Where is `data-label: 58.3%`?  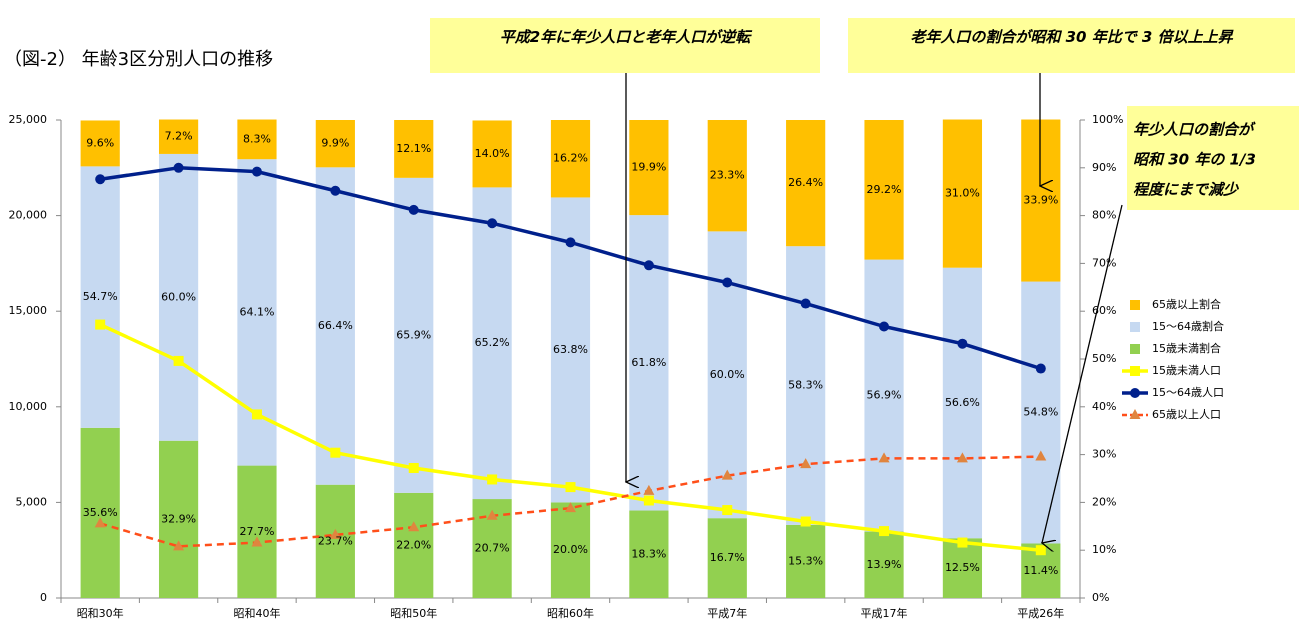 data-label: 58.3% is located at coordinates (805, 385).